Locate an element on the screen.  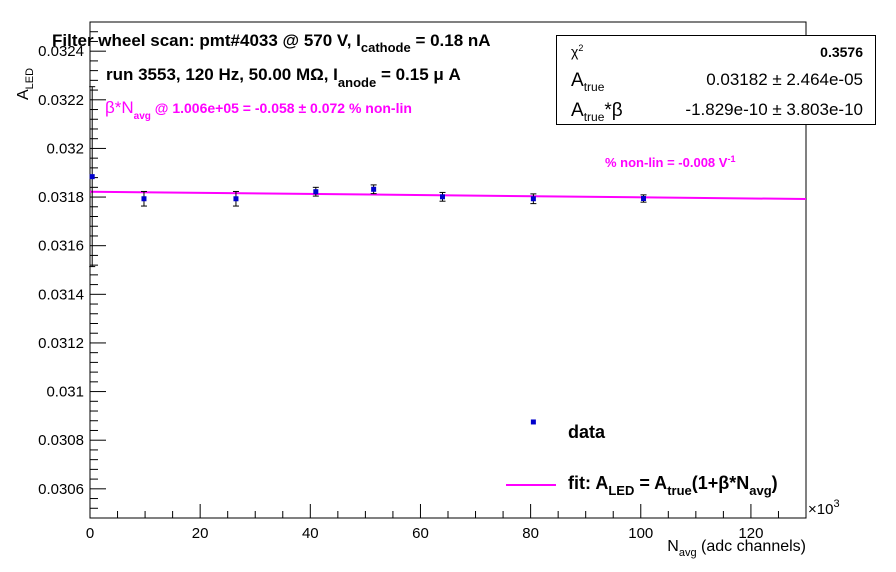
stat-beta-name: Atrue*β is located at coordinates (597, 112).